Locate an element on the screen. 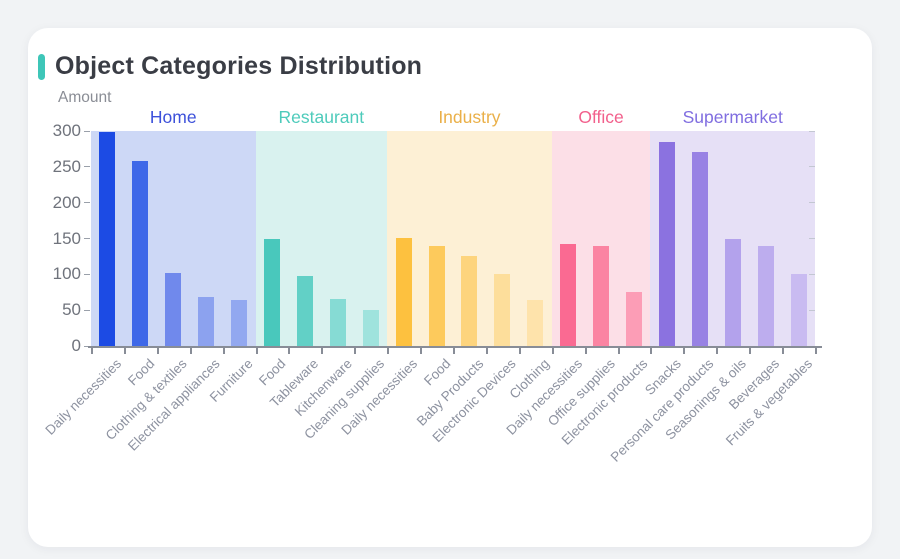  bar-clothing-textiles is located at coordinates (173, 309).